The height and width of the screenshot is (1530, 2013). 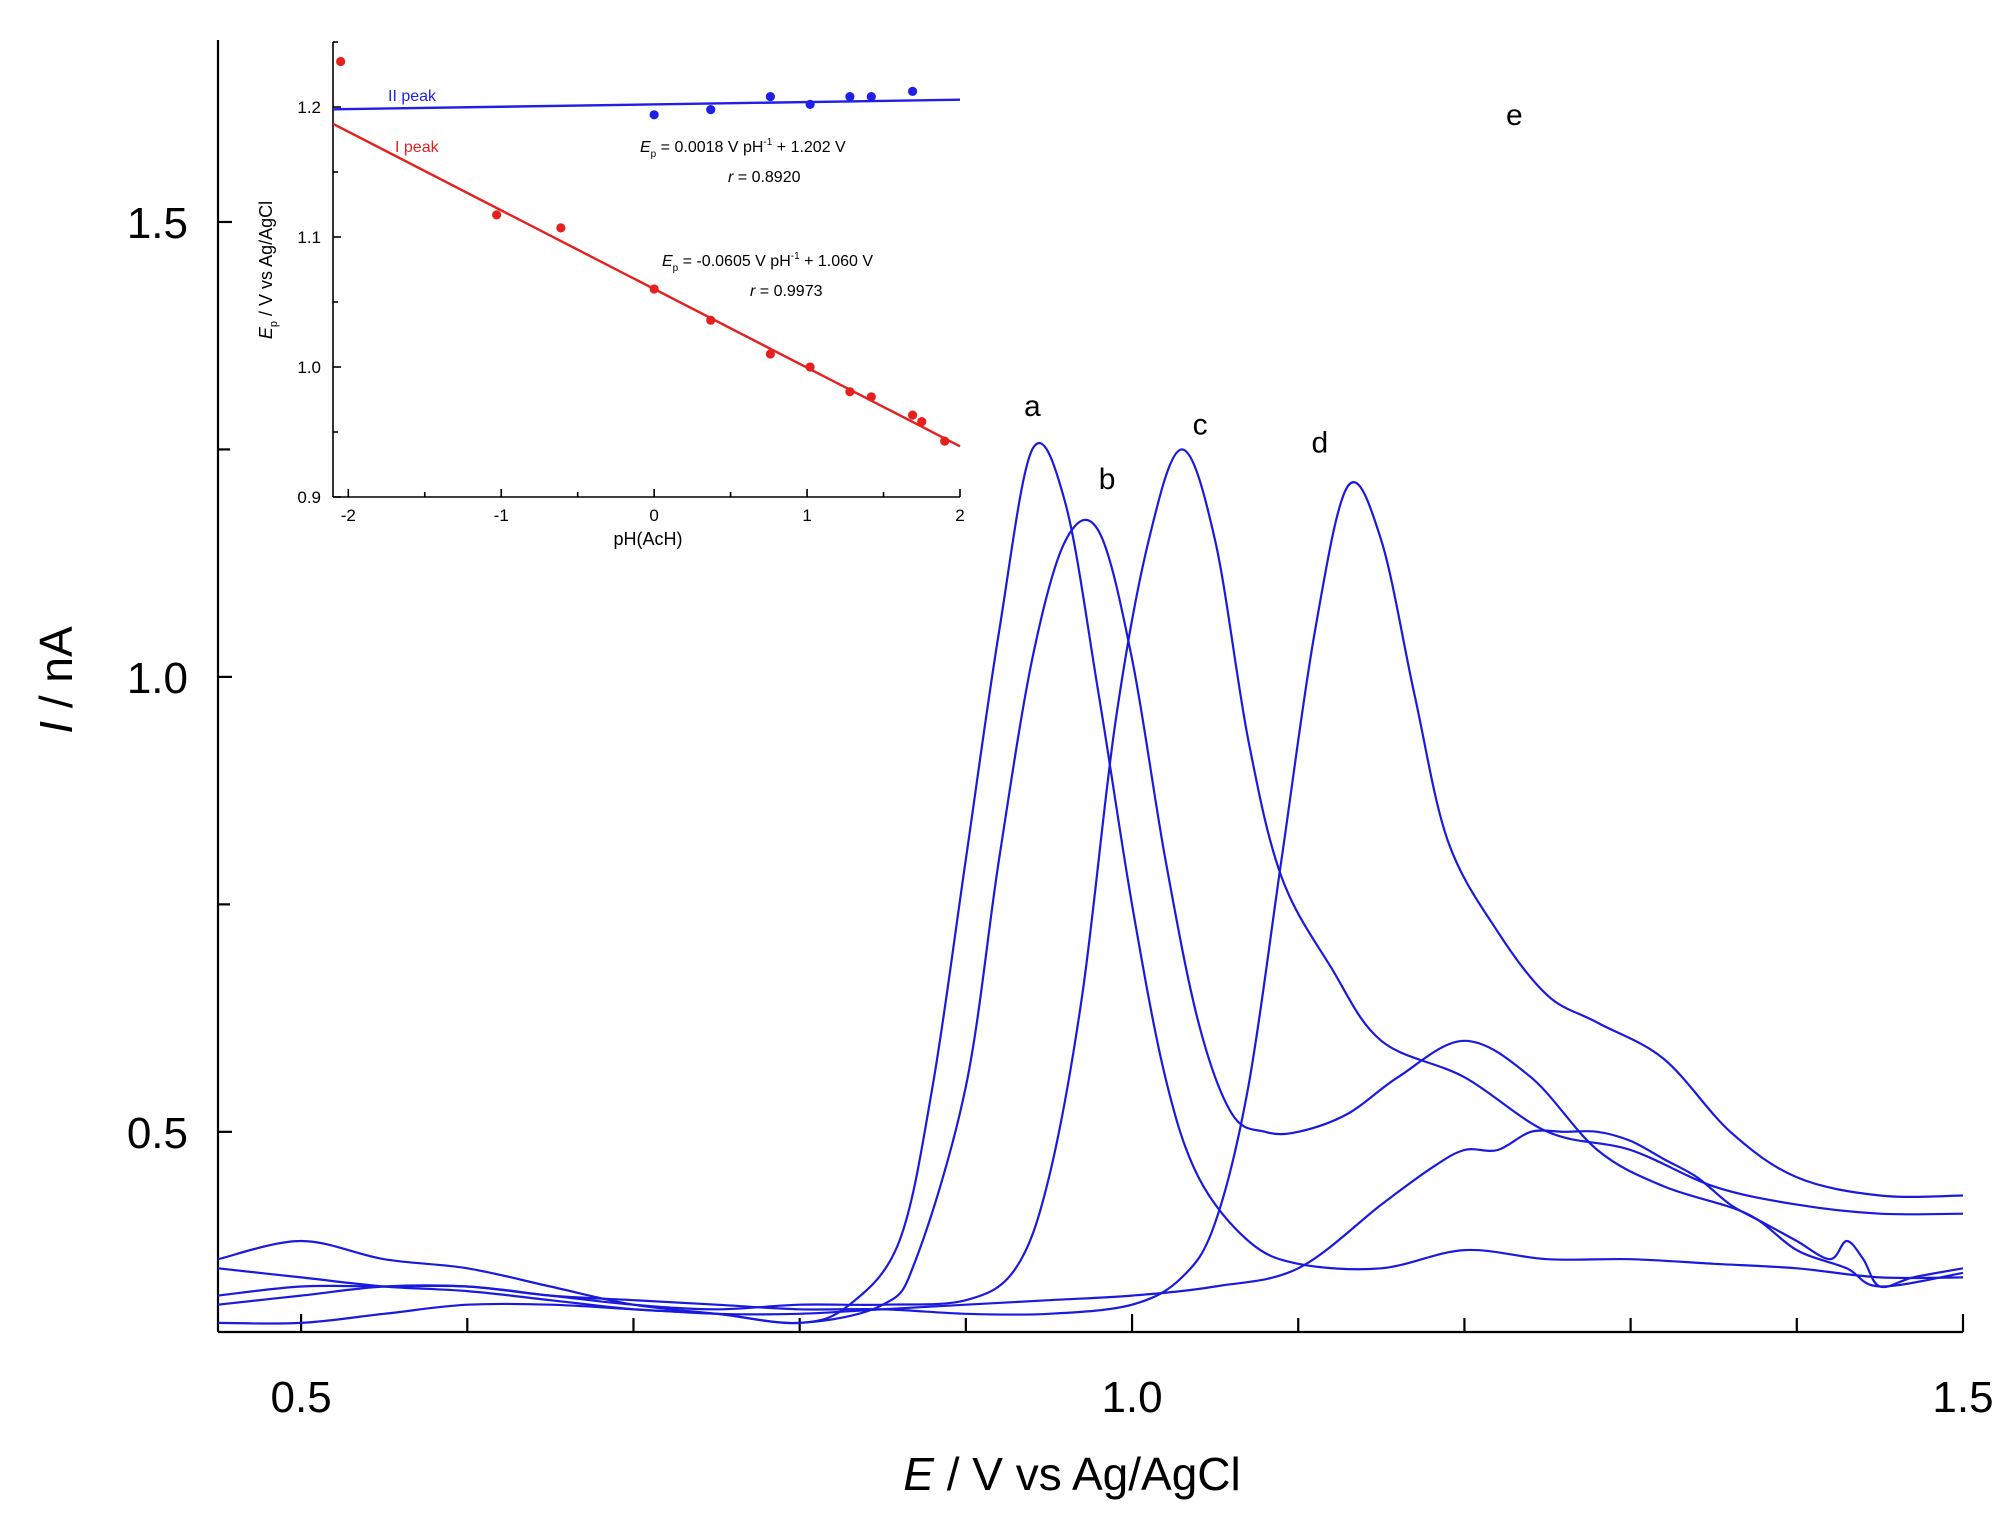 What do you see at coordinates (309, 107) in the screenshot?
I see `inset-y-tick-label: 1.2` at bounding box center [309, 107].